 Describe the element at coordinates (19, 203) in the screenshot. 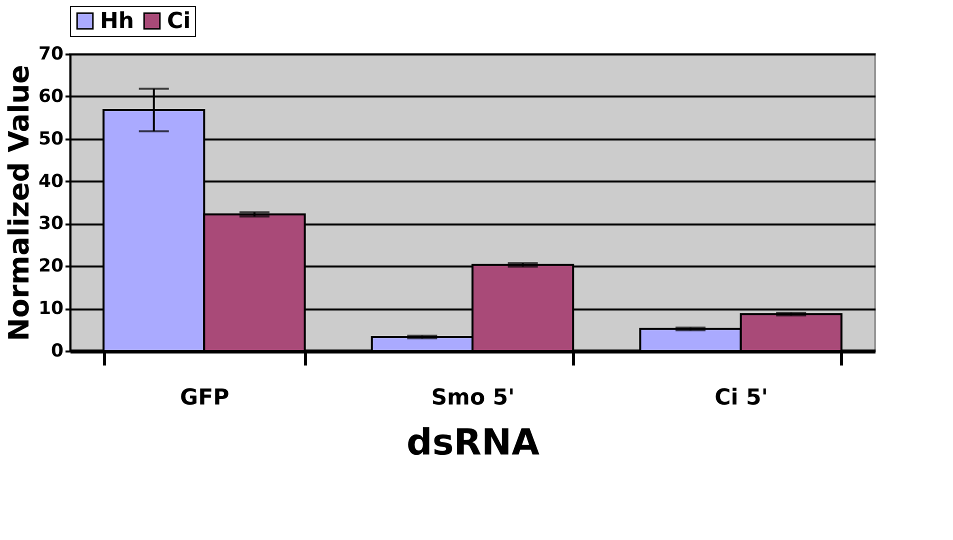

I see `y-axis-title: Normalized Value` at that location.